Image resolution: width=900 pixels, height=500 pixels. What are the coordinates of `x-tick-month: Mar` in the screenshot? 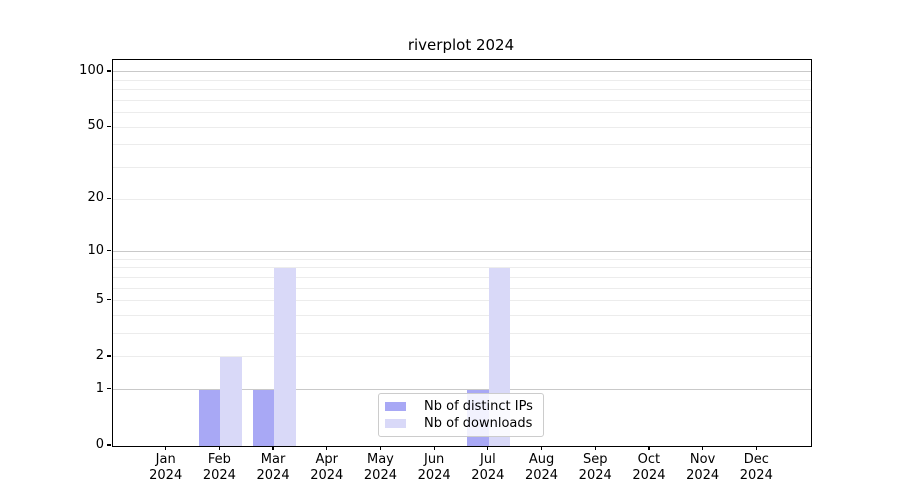 It's located at (273, 459).